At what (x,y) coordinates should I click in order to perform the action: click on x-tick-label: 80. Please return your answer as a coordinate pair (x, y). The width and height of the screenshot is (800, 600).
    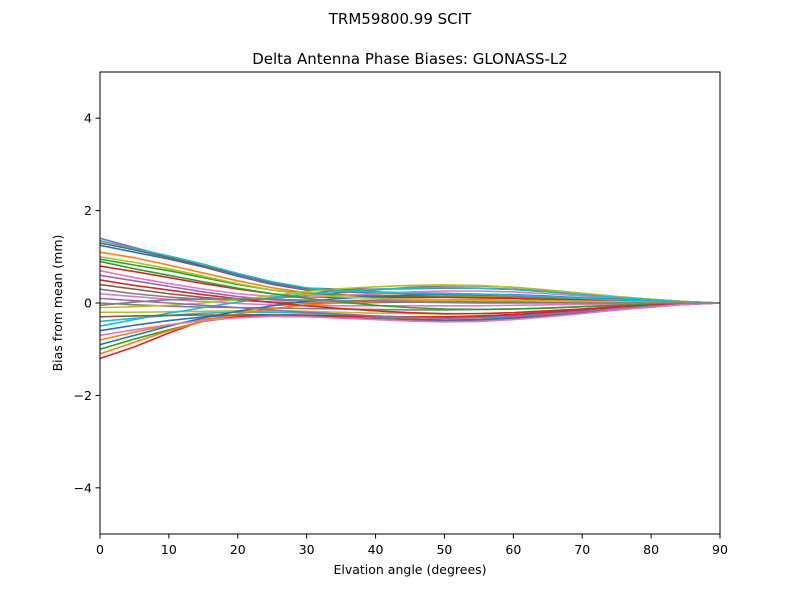
    Looking at the image, I should click on (651, 549).